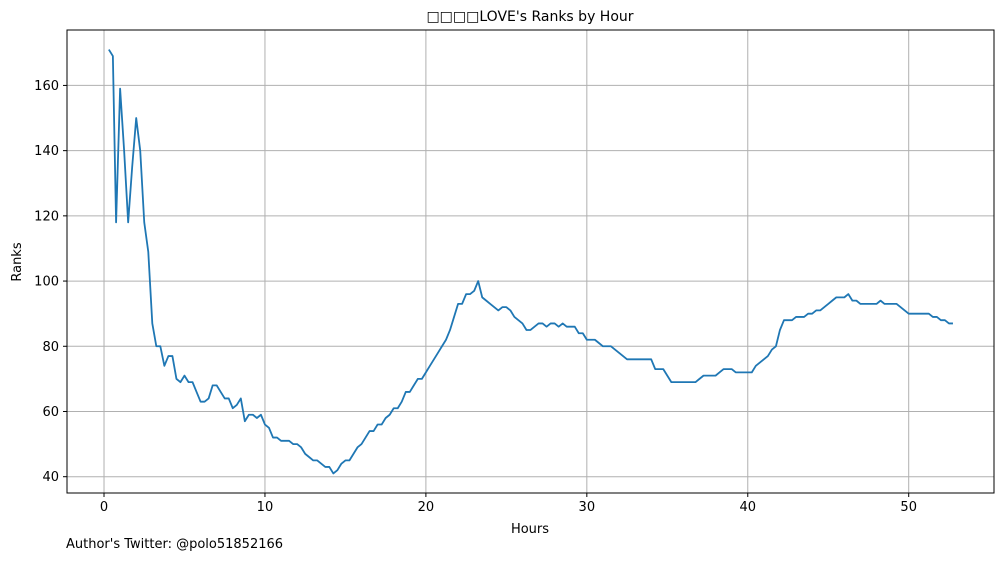 Image resolution: width=1005 pixels, height=562 pixels. Describe the element at coordinates (908, 507) in the screenshot. I see `x-tick-label: 50` at that location.